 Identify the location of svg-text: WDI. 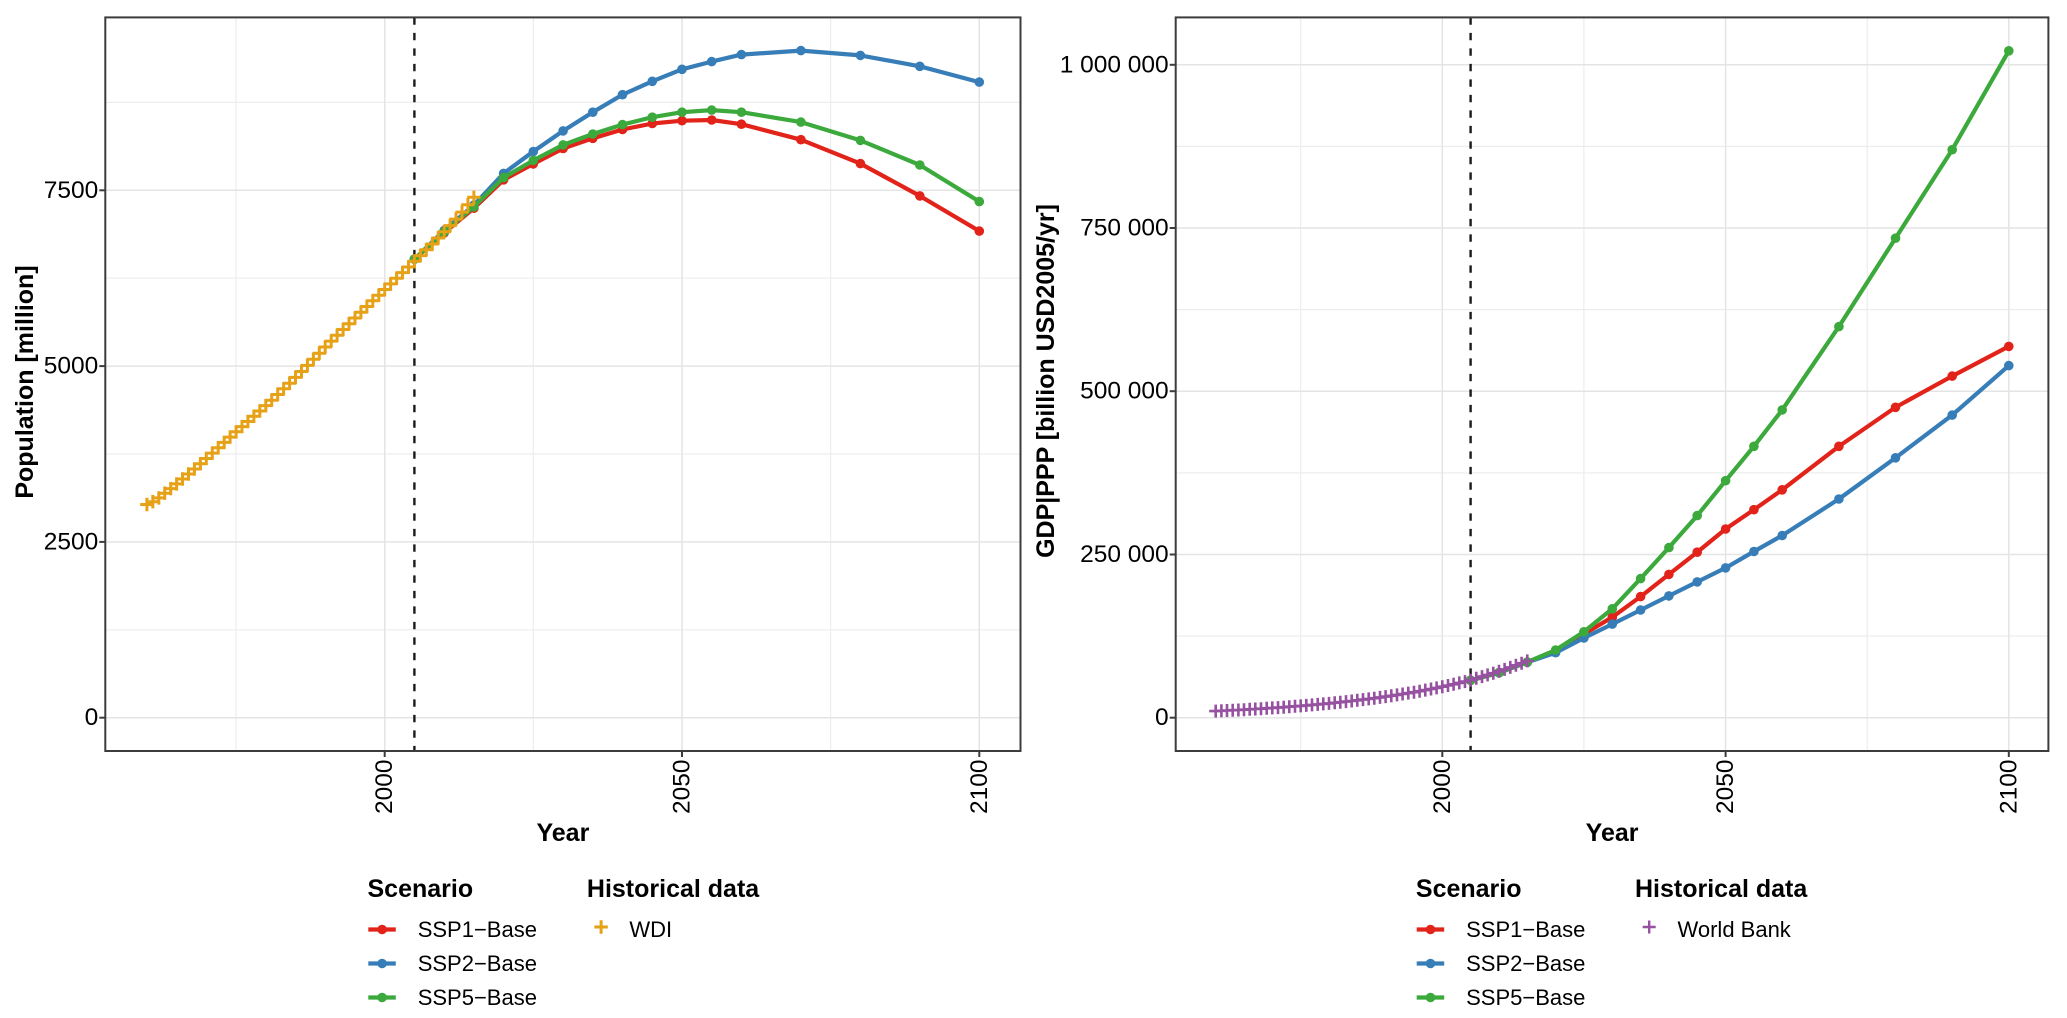
(650, 929).